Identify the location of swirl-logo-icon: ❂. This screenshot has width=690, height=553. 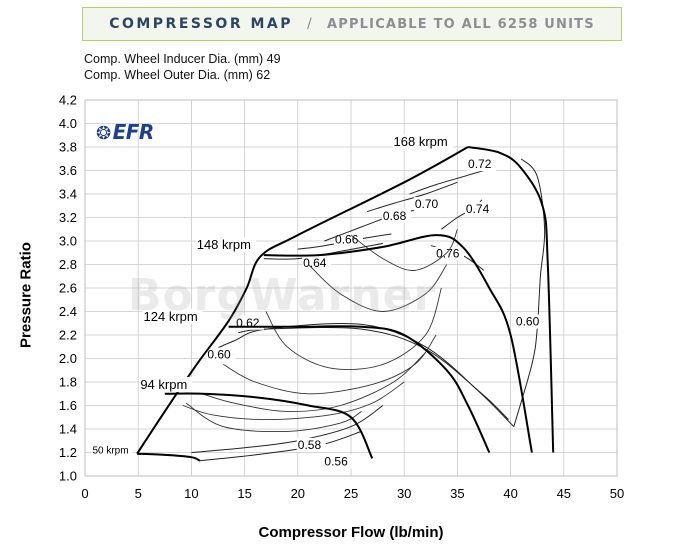
(103, 133).